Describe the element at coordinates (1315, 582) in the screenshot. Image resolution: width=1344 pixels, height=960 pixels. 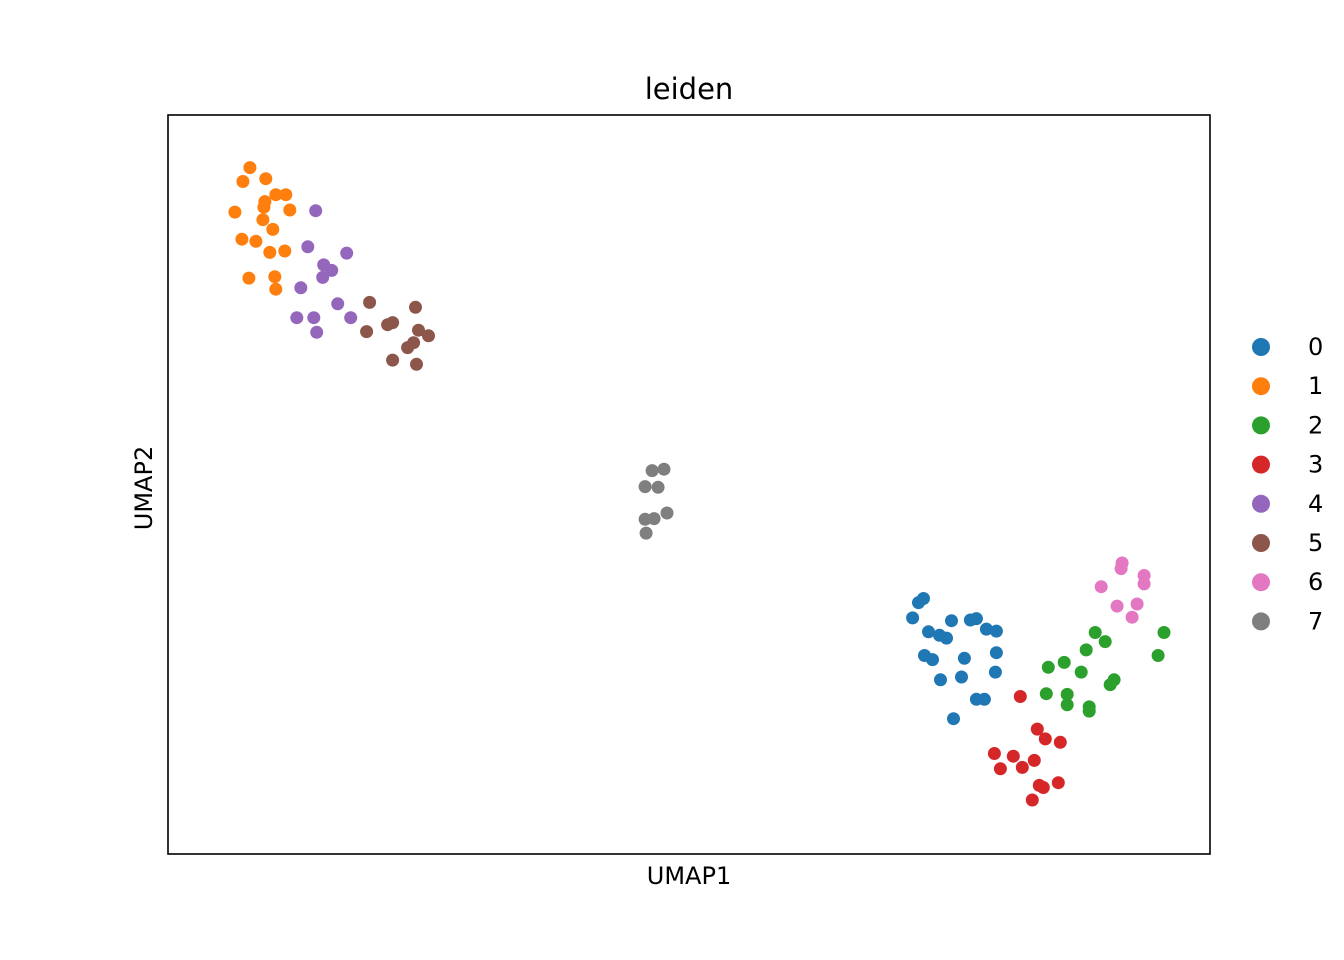
I see `legend-label-6: 6` at that location.